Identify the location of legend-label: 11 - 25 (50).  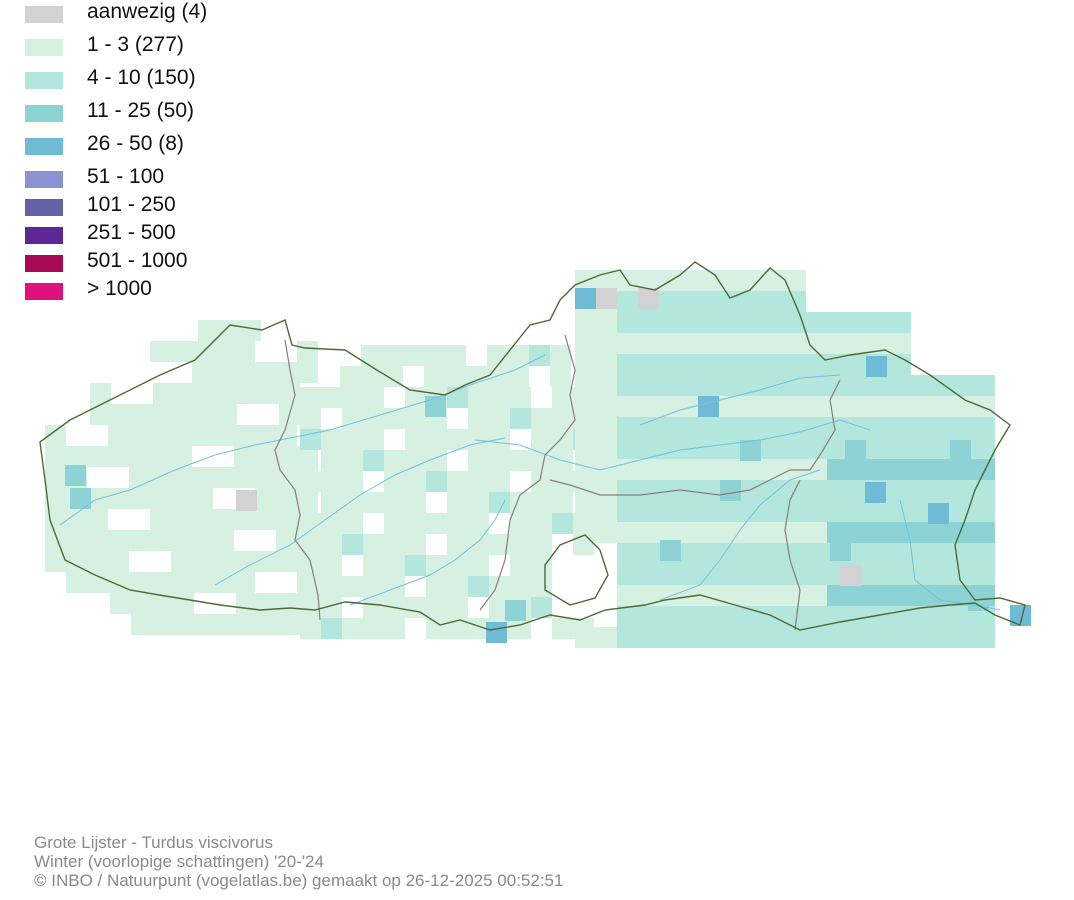
(140, 110).